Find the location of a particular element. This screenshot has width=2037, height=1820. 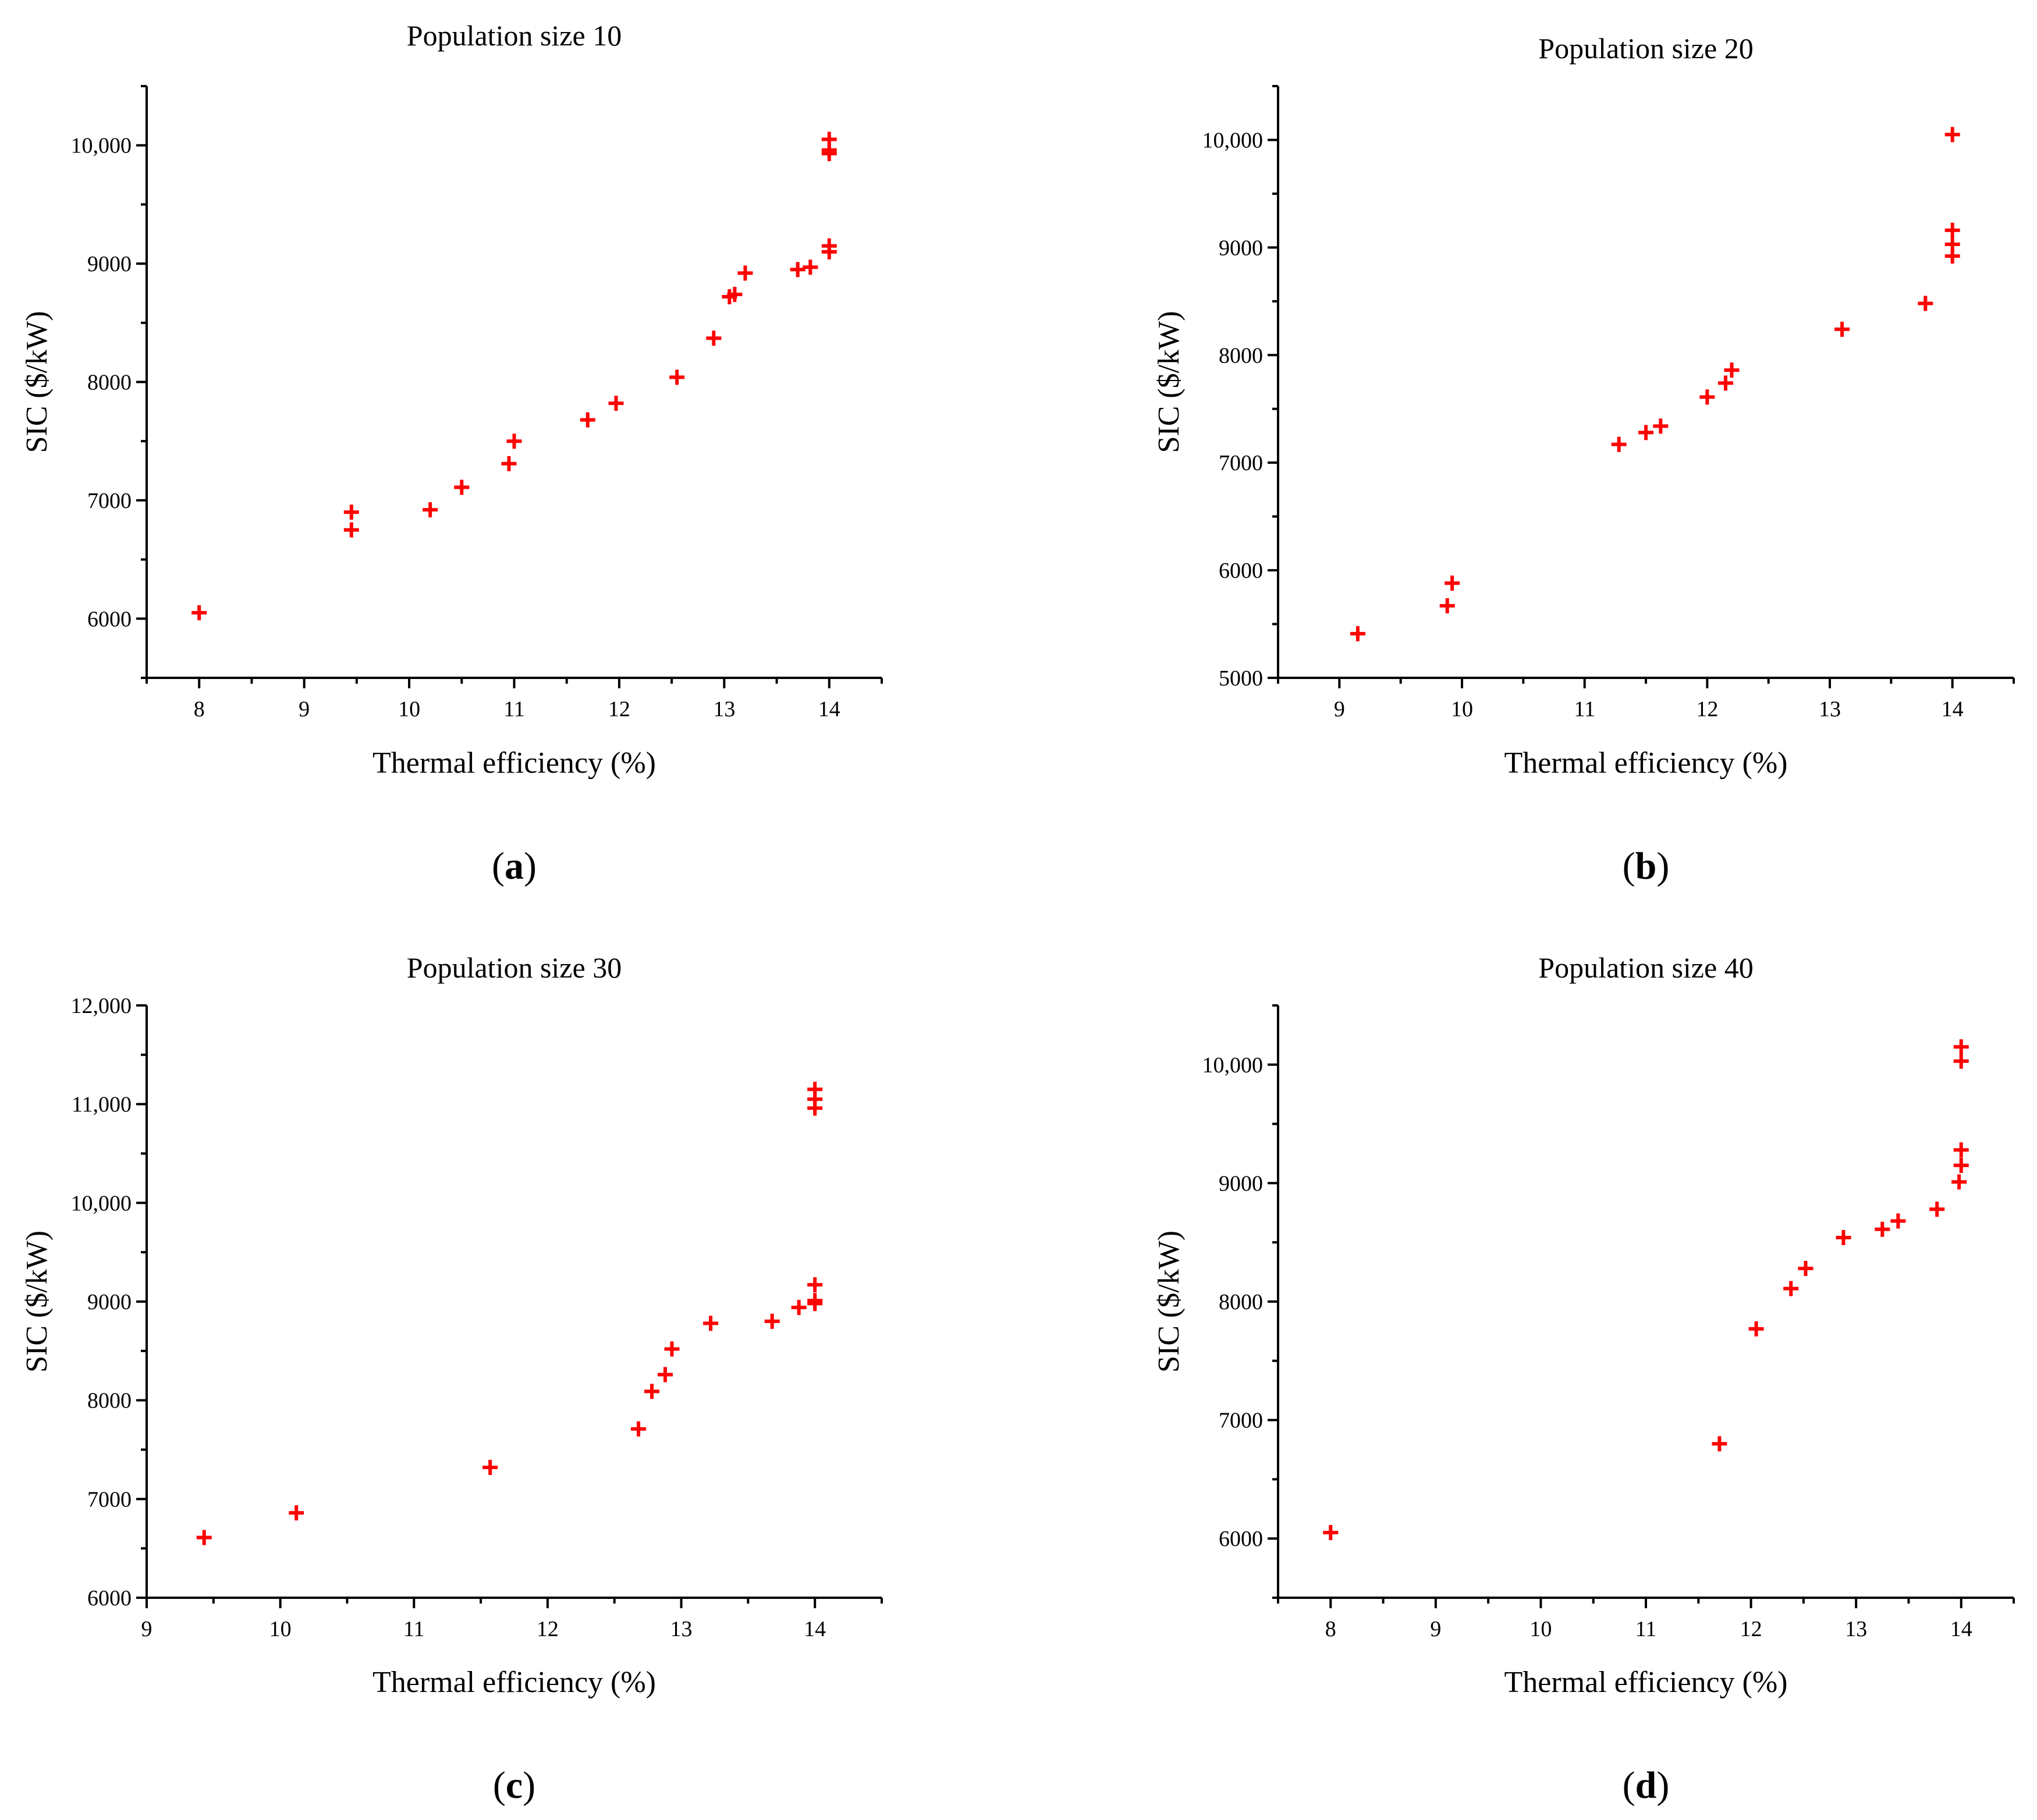

panel-label: (d) is located at coordinates (1646, 1785).